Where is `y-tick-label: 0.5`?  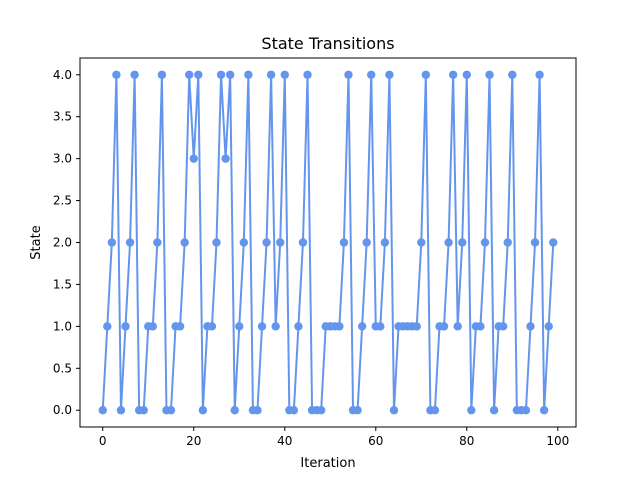
y-tick-label: 0.5 is located at coordinates (62, 368).